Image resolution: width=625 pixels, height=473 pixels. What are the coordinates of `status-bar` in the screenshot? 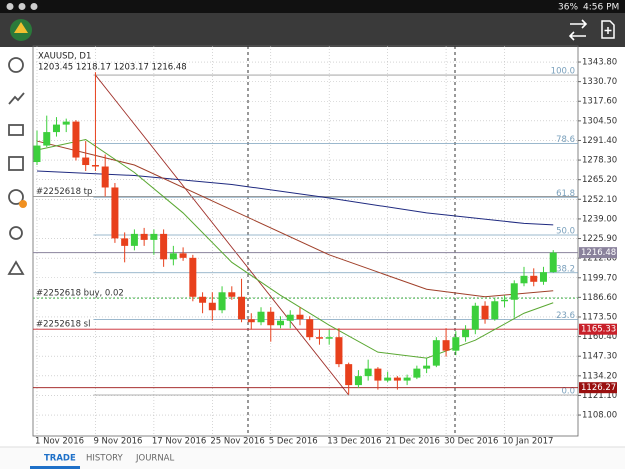 It's located at (312, 6).